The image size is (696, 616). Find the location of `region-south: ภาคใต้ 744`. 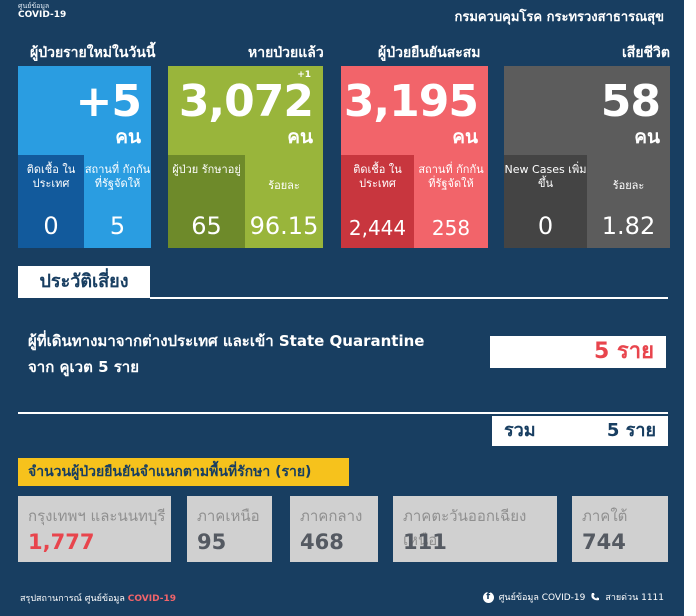

region-south: ภาคใต้ 744 is located at coordinates (620, 529).